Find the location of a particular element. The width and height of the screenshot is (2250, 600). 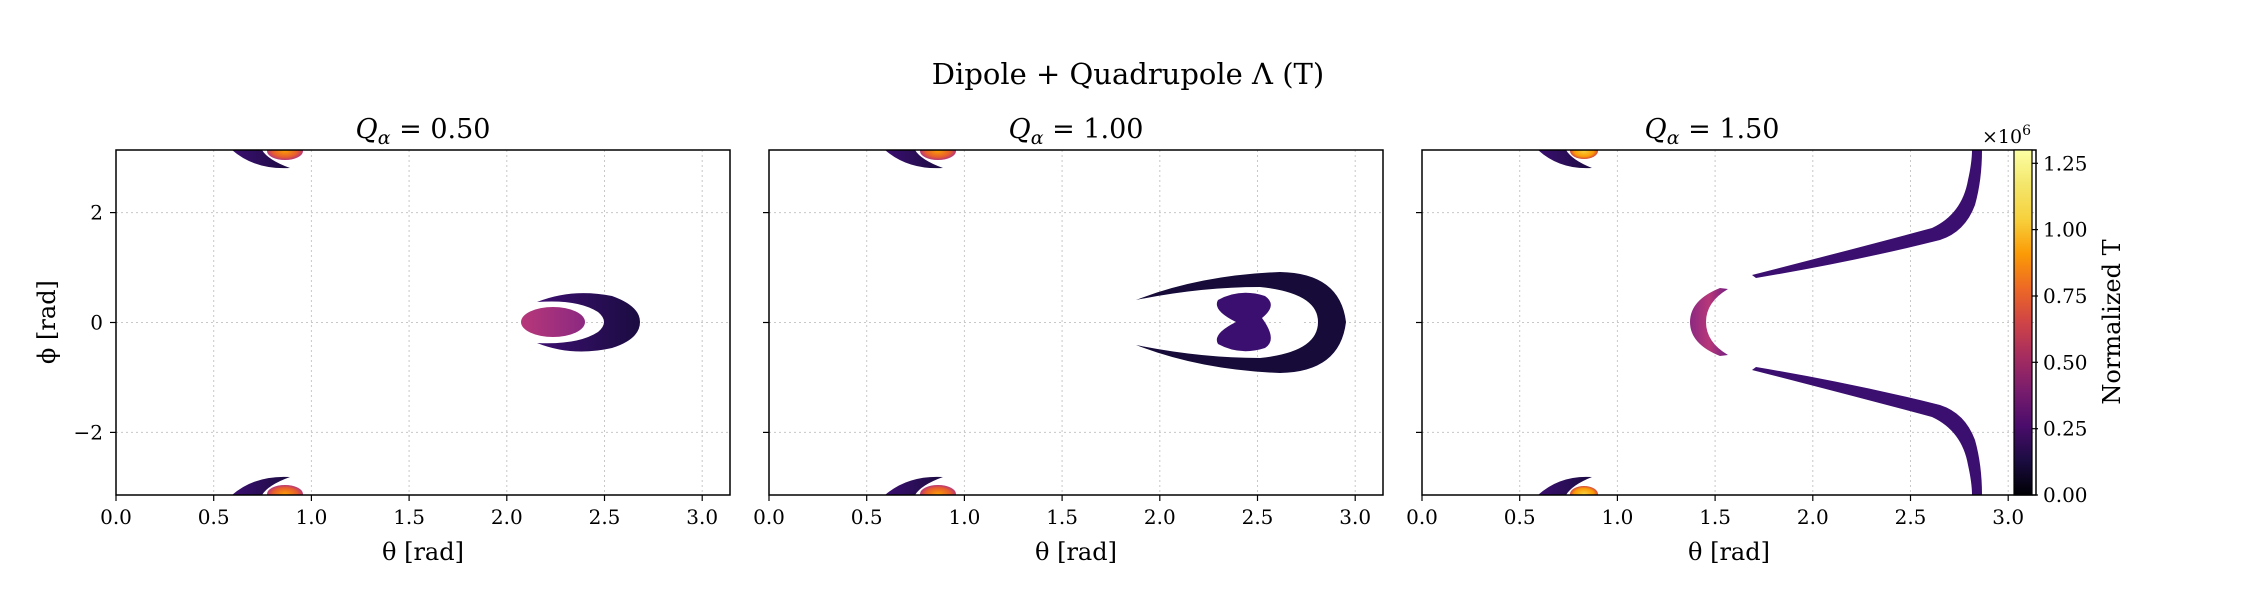

panel-1-inner-lobe is located at coordinates (553, 322).